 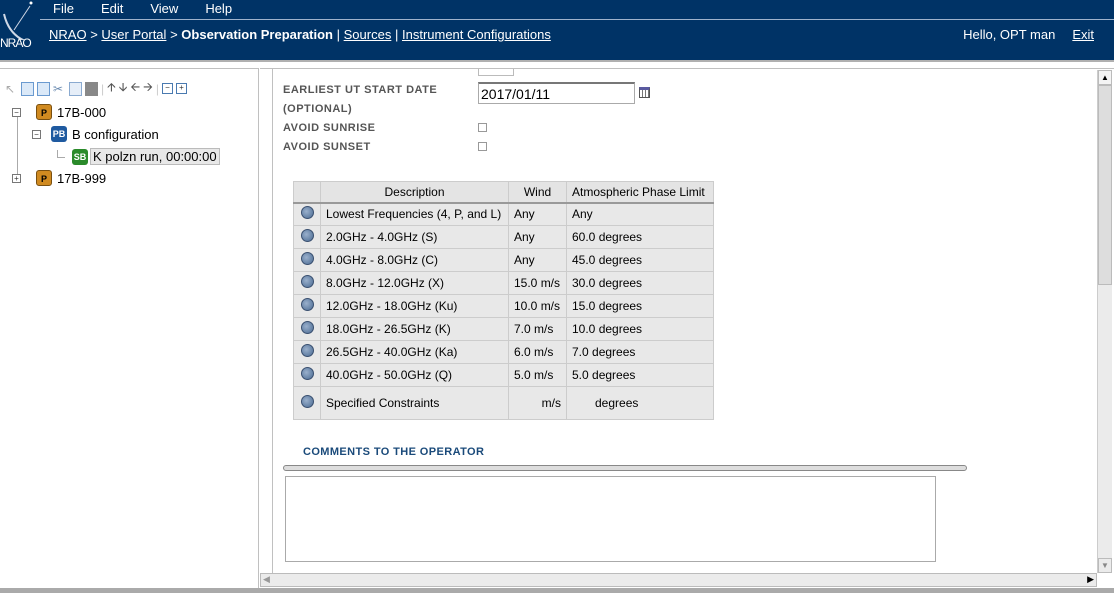 I want to click on scroll-left-button: ◀, so click(x=266, y=579).